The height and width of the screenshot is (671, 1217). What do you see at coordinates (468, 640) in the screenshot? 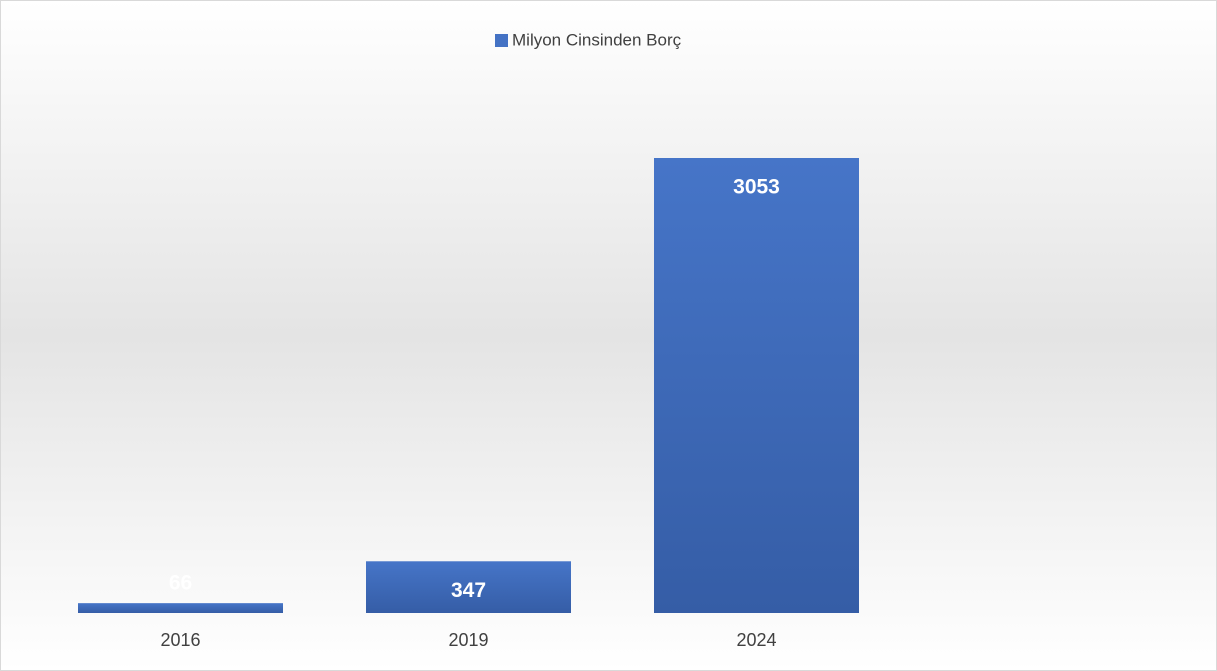
I see `x-tick-label: 2019` at bounding box center [468, 640].